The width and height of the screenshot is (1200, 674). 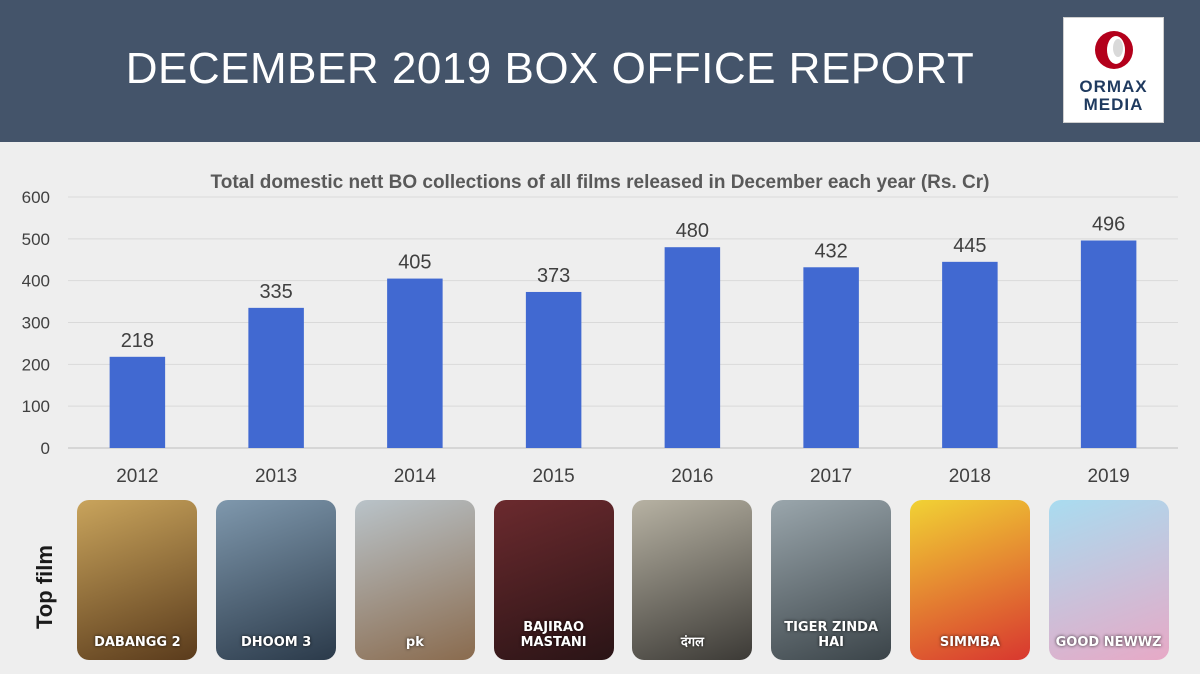 What do you see at coordinates (623, 476) in the screenshot?
I see `x-axis-ticks: 2012 2013 2014 2015 2016 2017 2018 2019` at bounding box center [623, 476].